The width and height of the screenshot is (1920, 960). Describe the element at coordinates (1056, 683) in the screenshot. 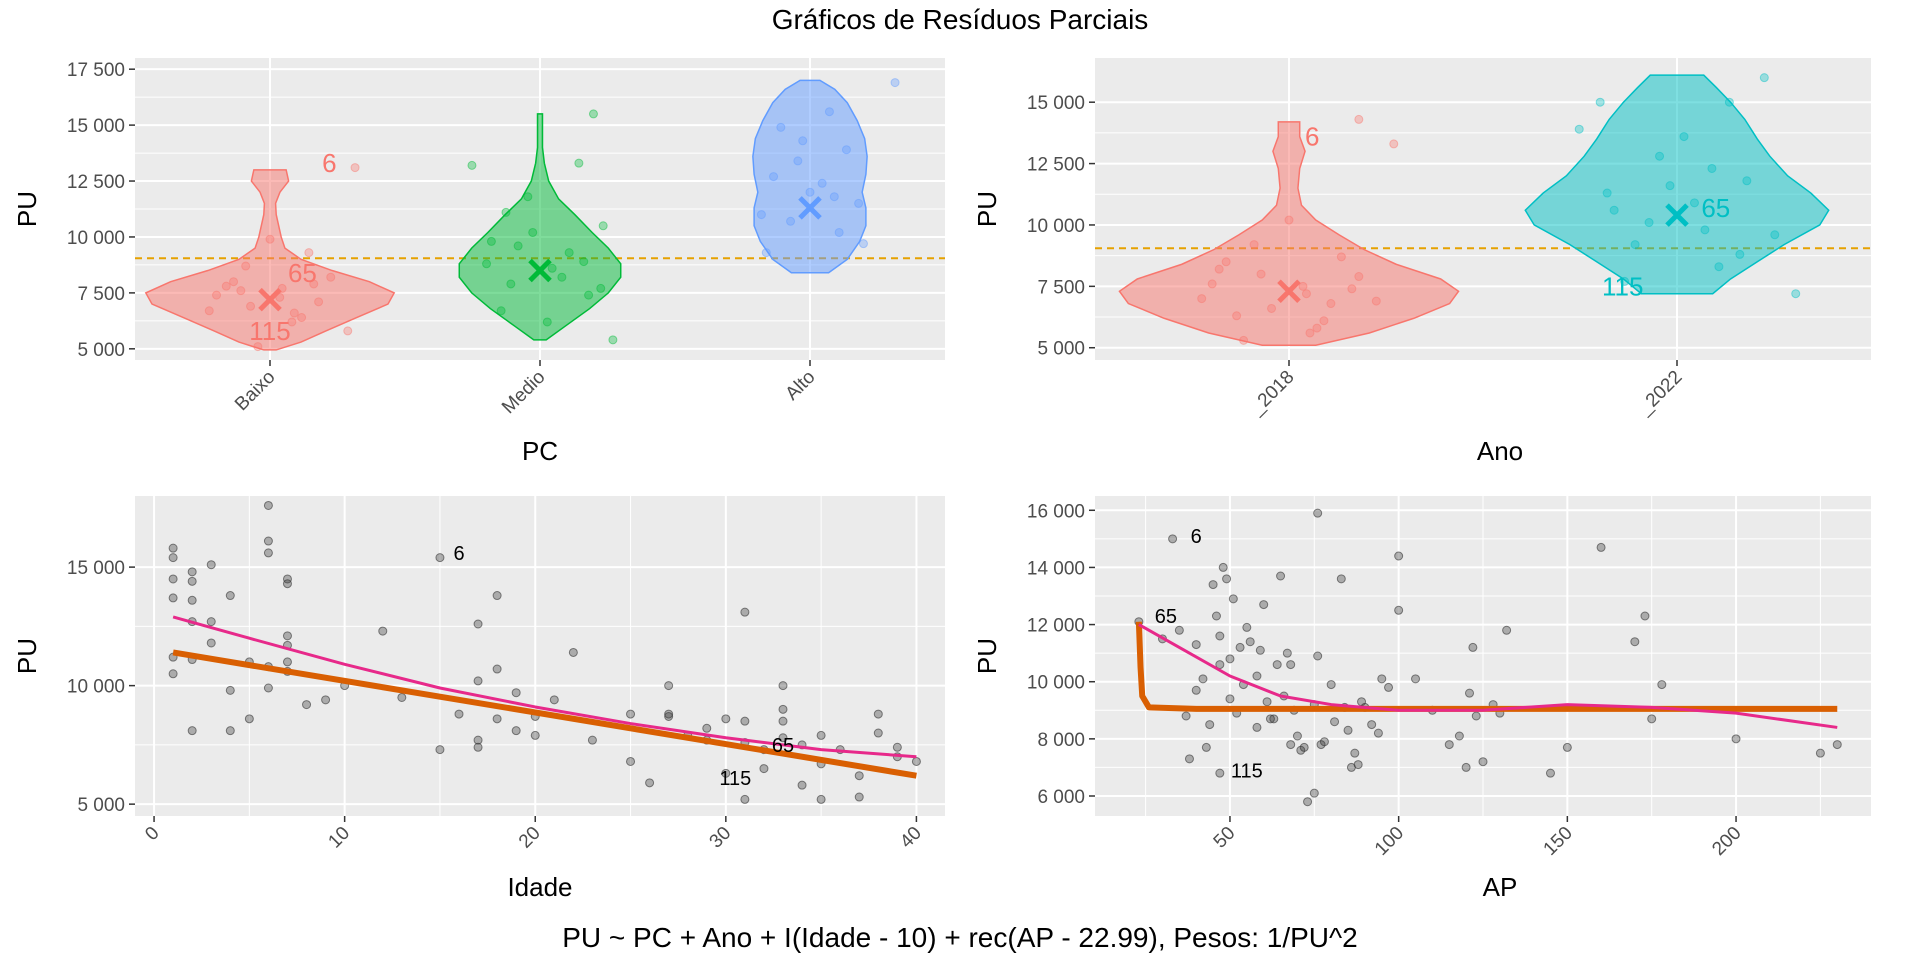

I see `y-tick-label: 10 000` at that location.